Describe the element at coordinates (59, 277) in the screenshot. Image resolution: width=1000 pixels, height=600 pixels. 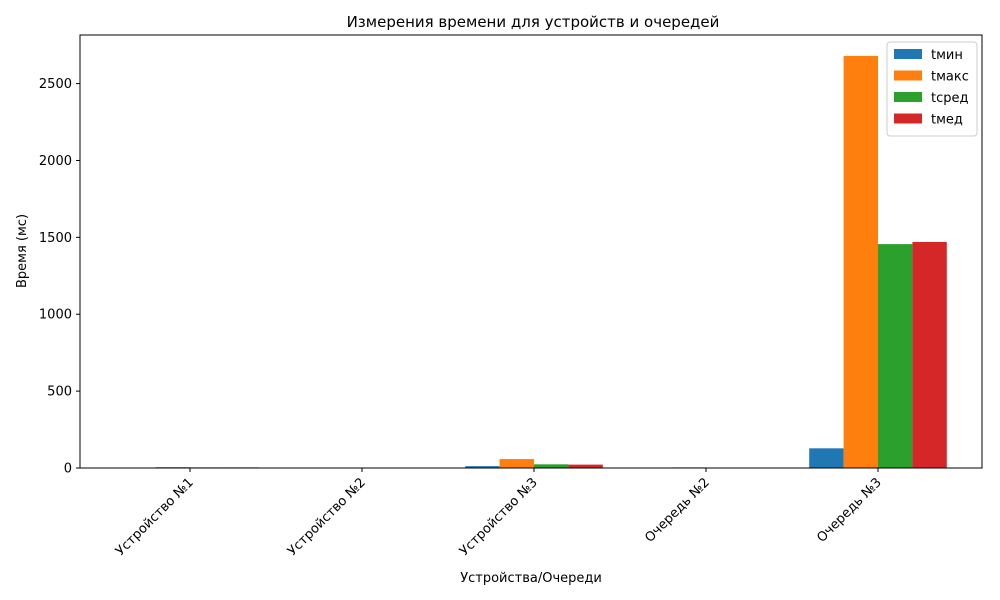
I see `y-axis-ticks: 0 500 1000 1500 2000 2500` at that location.